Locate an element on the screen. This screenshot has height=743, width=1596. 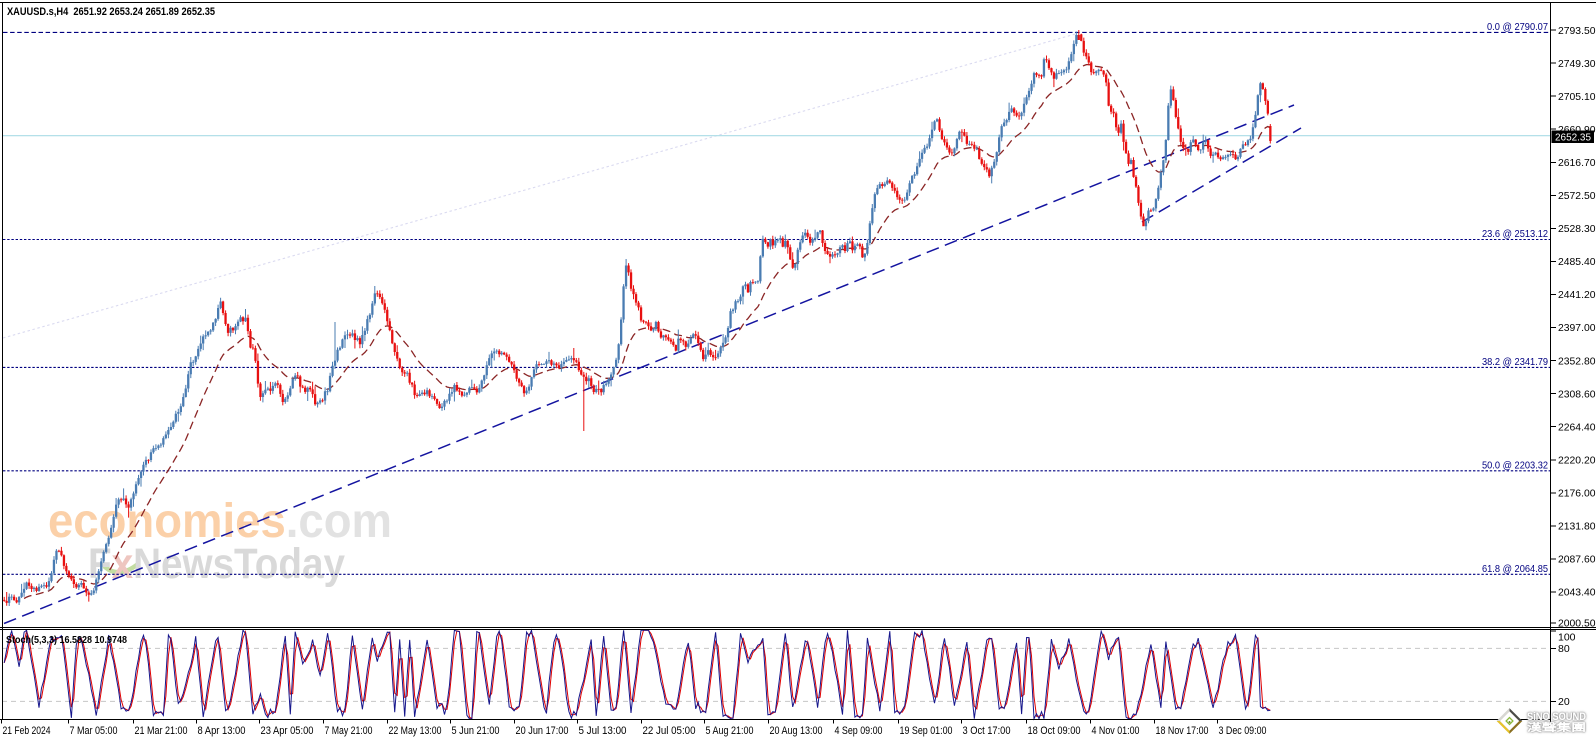
svg-text: 5 Aug 21:00 is located at coordinates (730, 731).